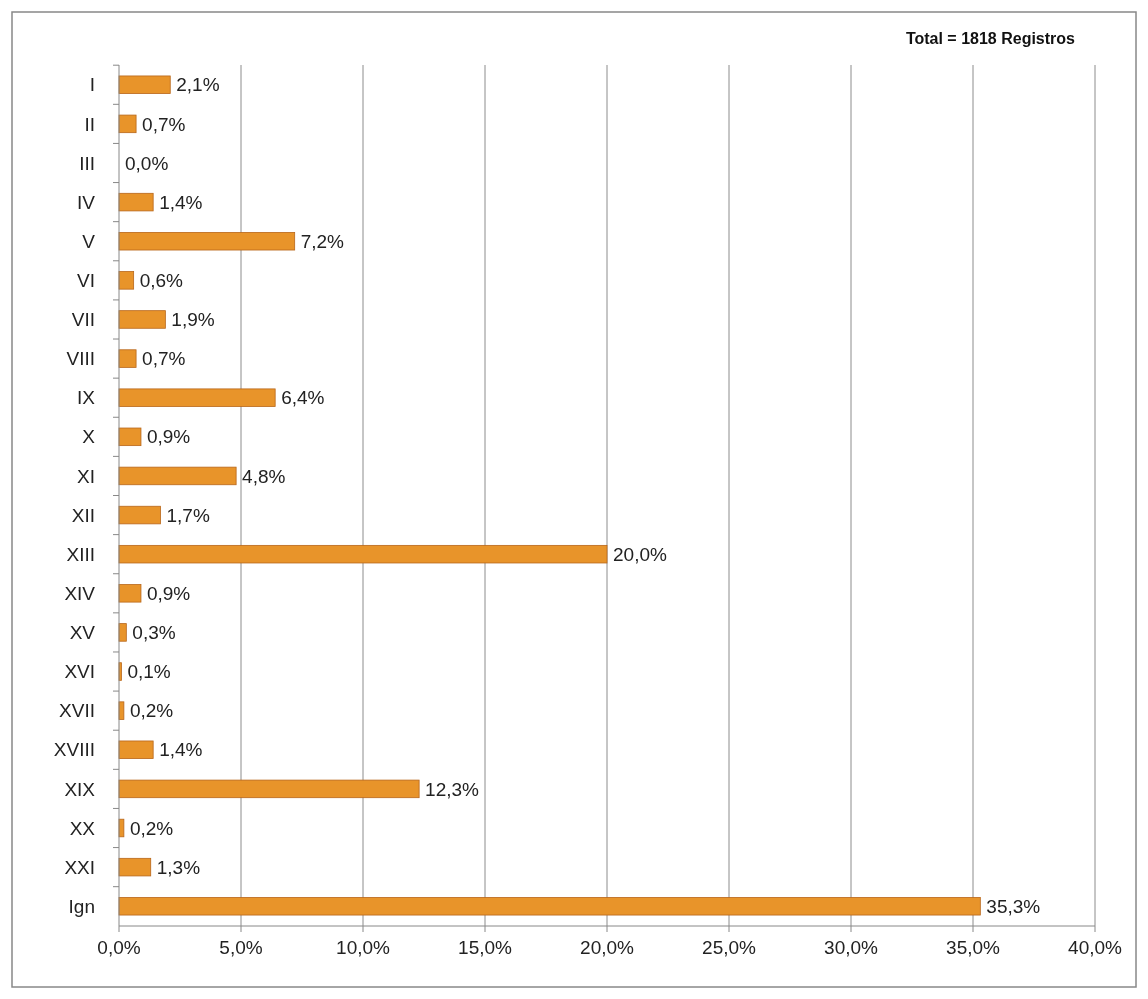 The image size is (1148, 999). I want to click on y-tick-label: XVII, so click(77, 711).